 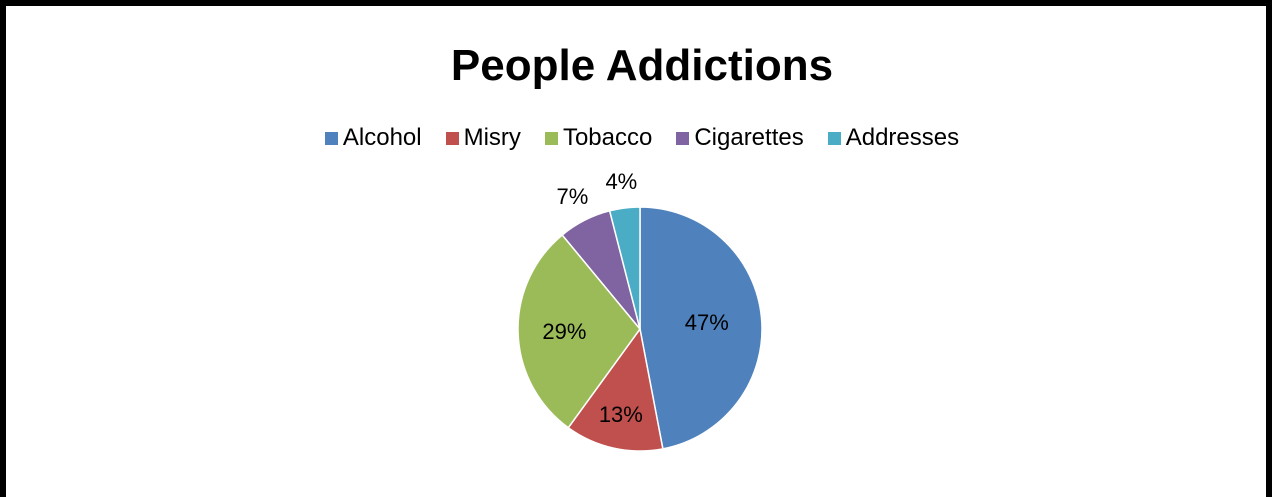 I want to click on pie-slice-tobacco, so click(x=579, y=331).